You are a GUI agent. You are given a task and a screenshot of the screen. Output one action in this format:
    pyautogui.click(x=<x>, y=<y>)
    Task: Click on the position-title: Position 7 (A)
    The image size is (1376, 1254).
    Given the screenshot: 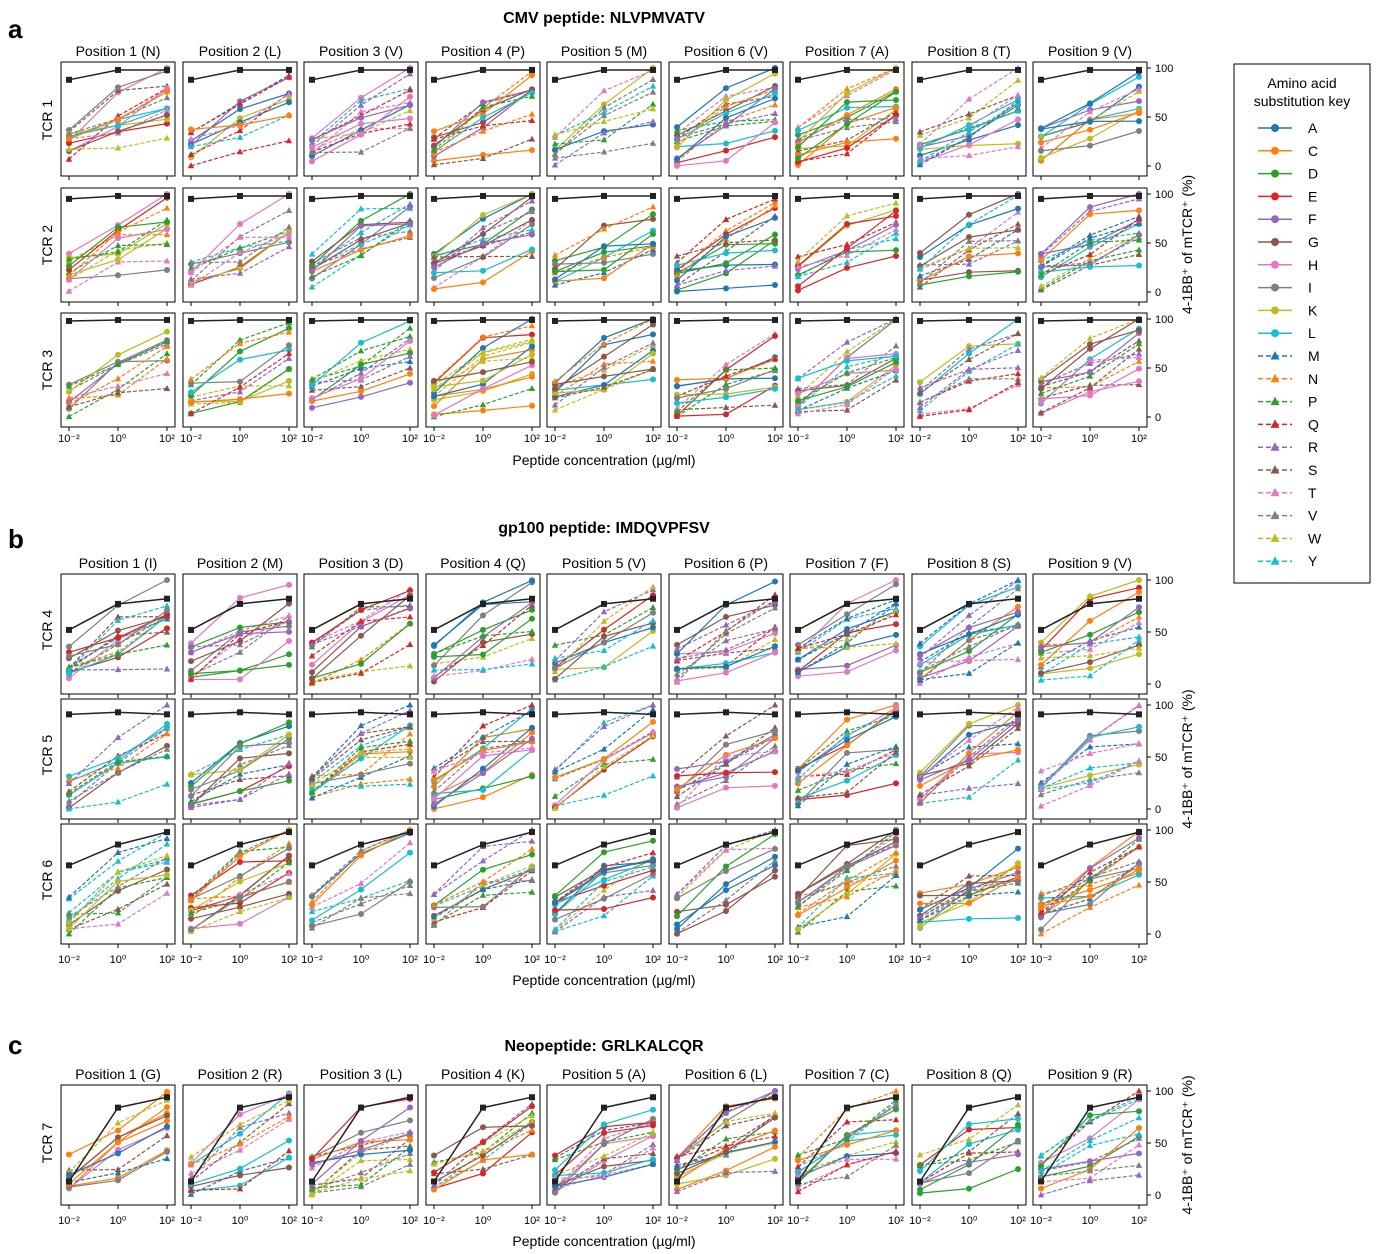 What is the action you would take?
    pyautogui.click(x=847, y=51)
    